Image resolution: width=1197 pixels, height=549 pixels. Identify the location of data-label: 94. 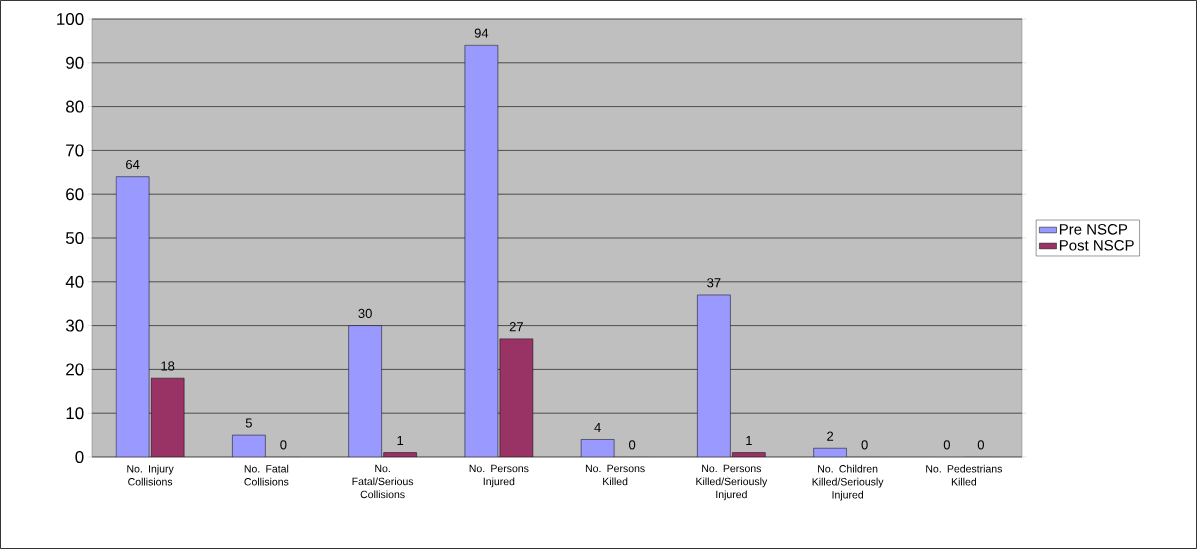
(481, 33).